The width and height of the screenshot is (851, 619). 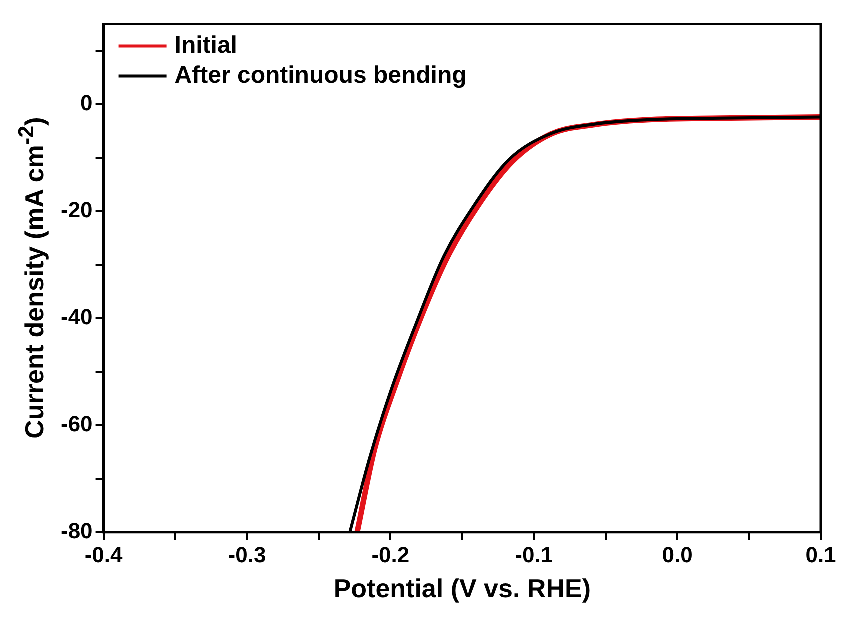 I want to click on x-tick-label: 0.1, so click(x=821, y=555).